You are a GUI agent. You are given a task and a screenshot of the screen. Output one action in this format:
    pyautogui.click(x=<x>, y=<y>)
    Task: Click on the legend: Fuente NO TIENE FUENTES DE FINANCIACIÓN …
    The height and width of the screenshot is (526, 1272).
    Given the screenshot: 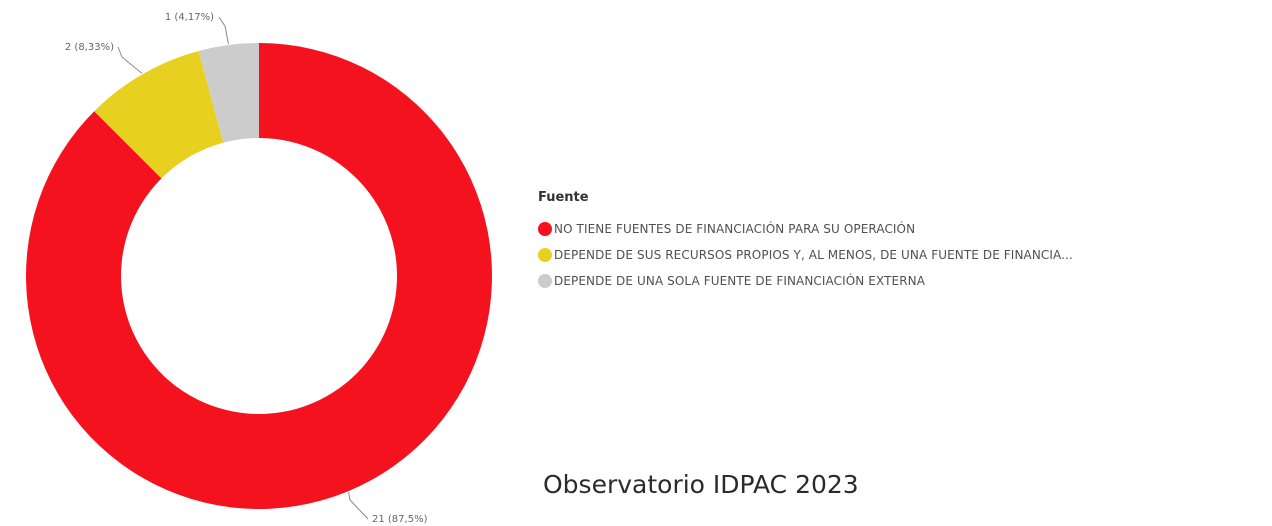 What is the action you would take?
    pyautogui.click(x=805, y=242)
    